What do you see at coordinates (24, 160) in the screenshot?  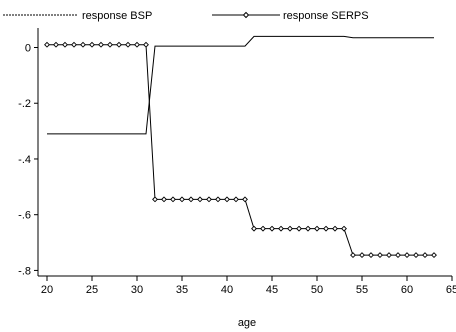 I see `y-tick-label: -.4` at bounding box center [24, 160].